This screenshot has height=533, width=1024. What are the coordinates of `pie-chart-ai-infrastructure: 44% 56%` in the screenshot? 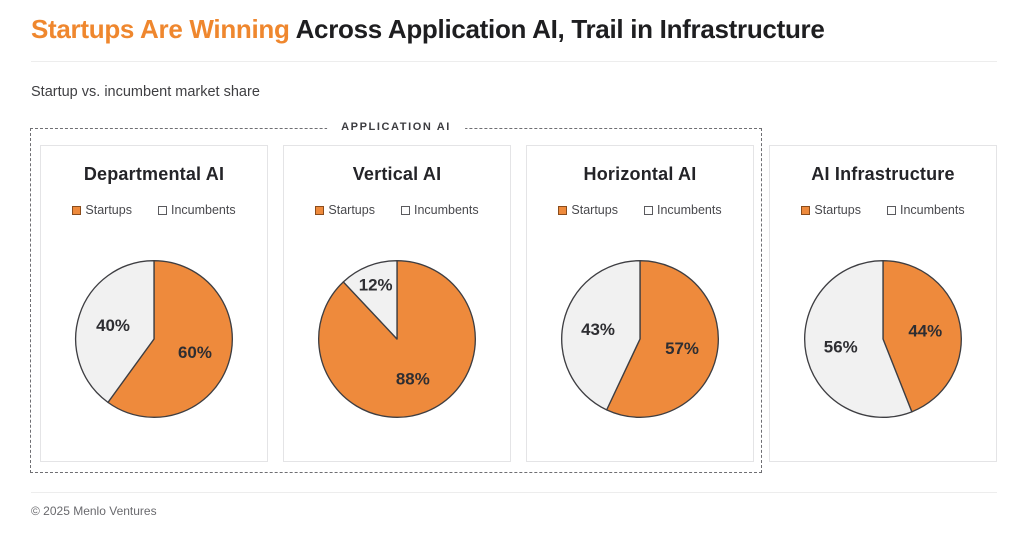 It's located at (883, 339).